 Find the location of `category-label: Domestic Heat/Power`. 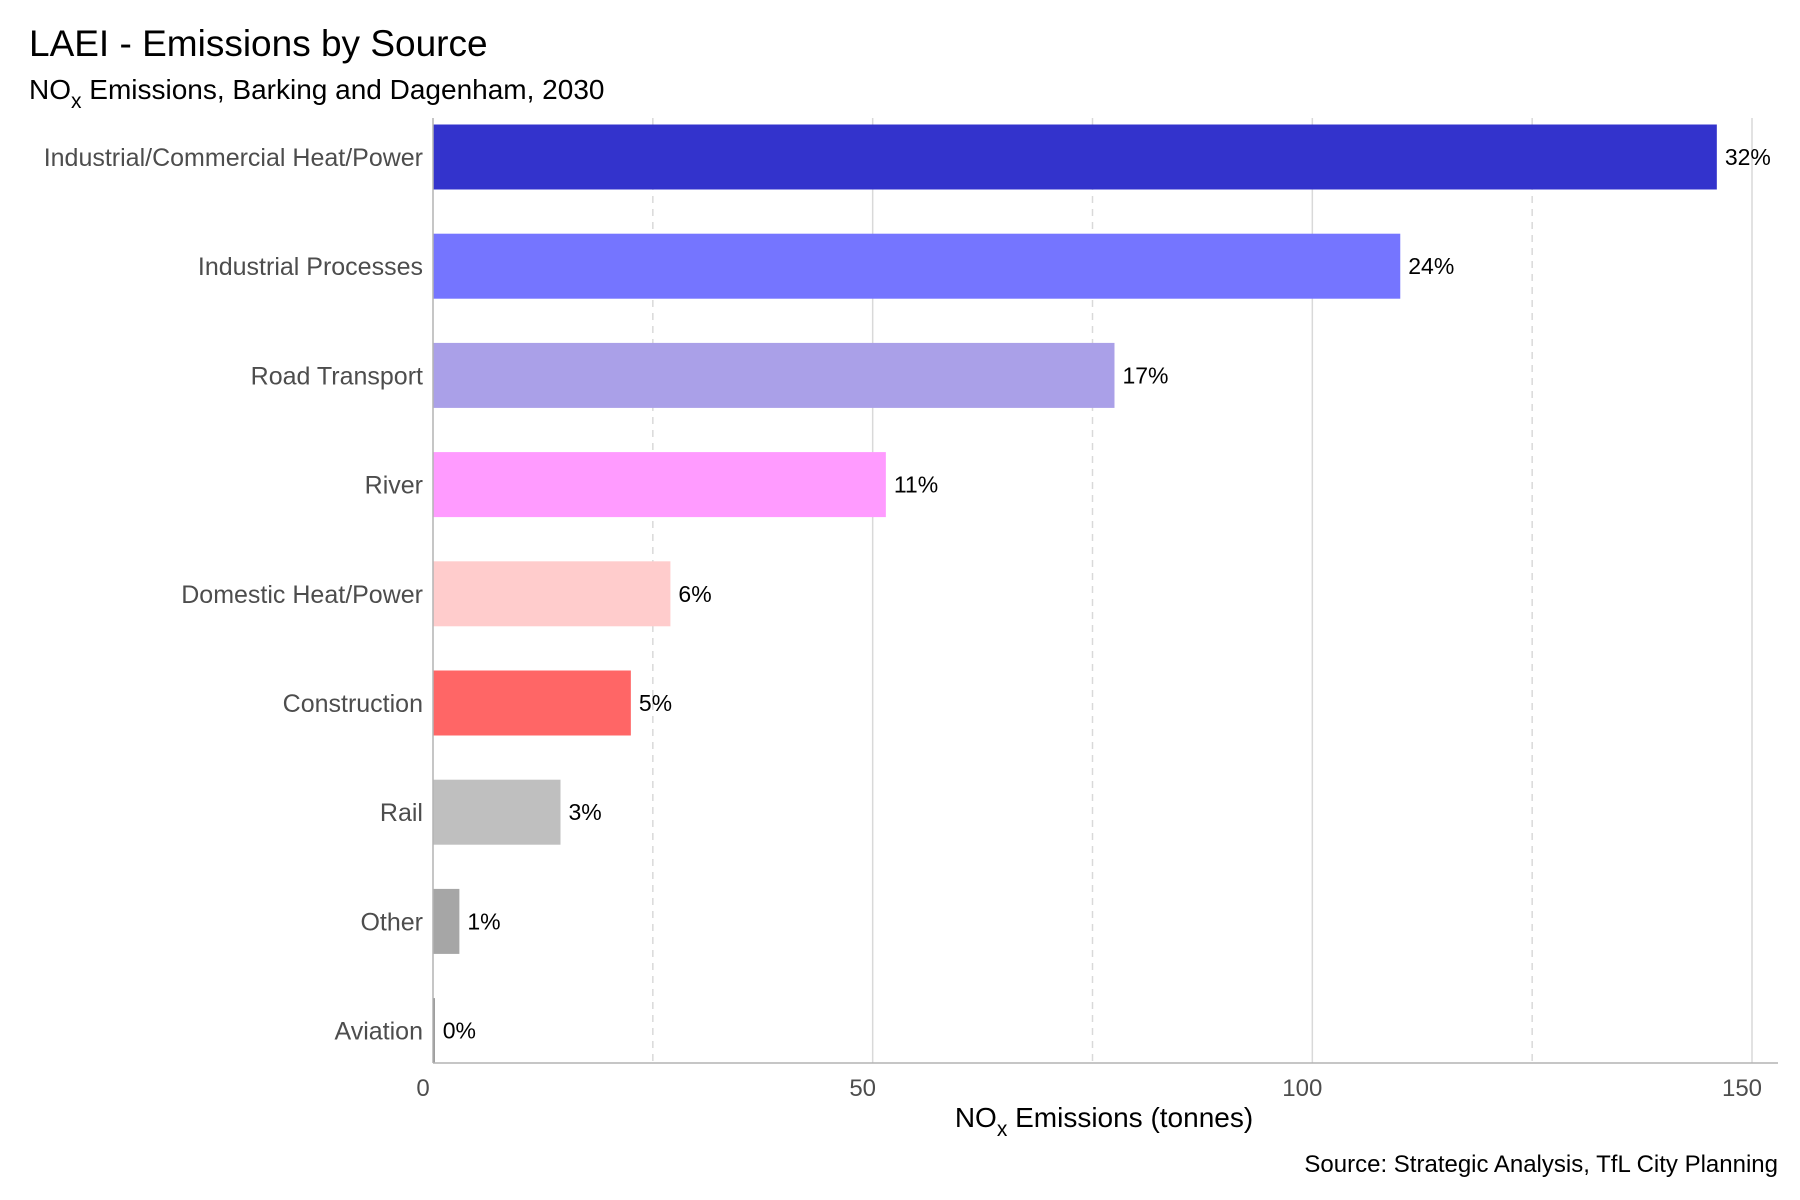

category-label: Domestic Heat/Power is located at coordinates (302, 595).